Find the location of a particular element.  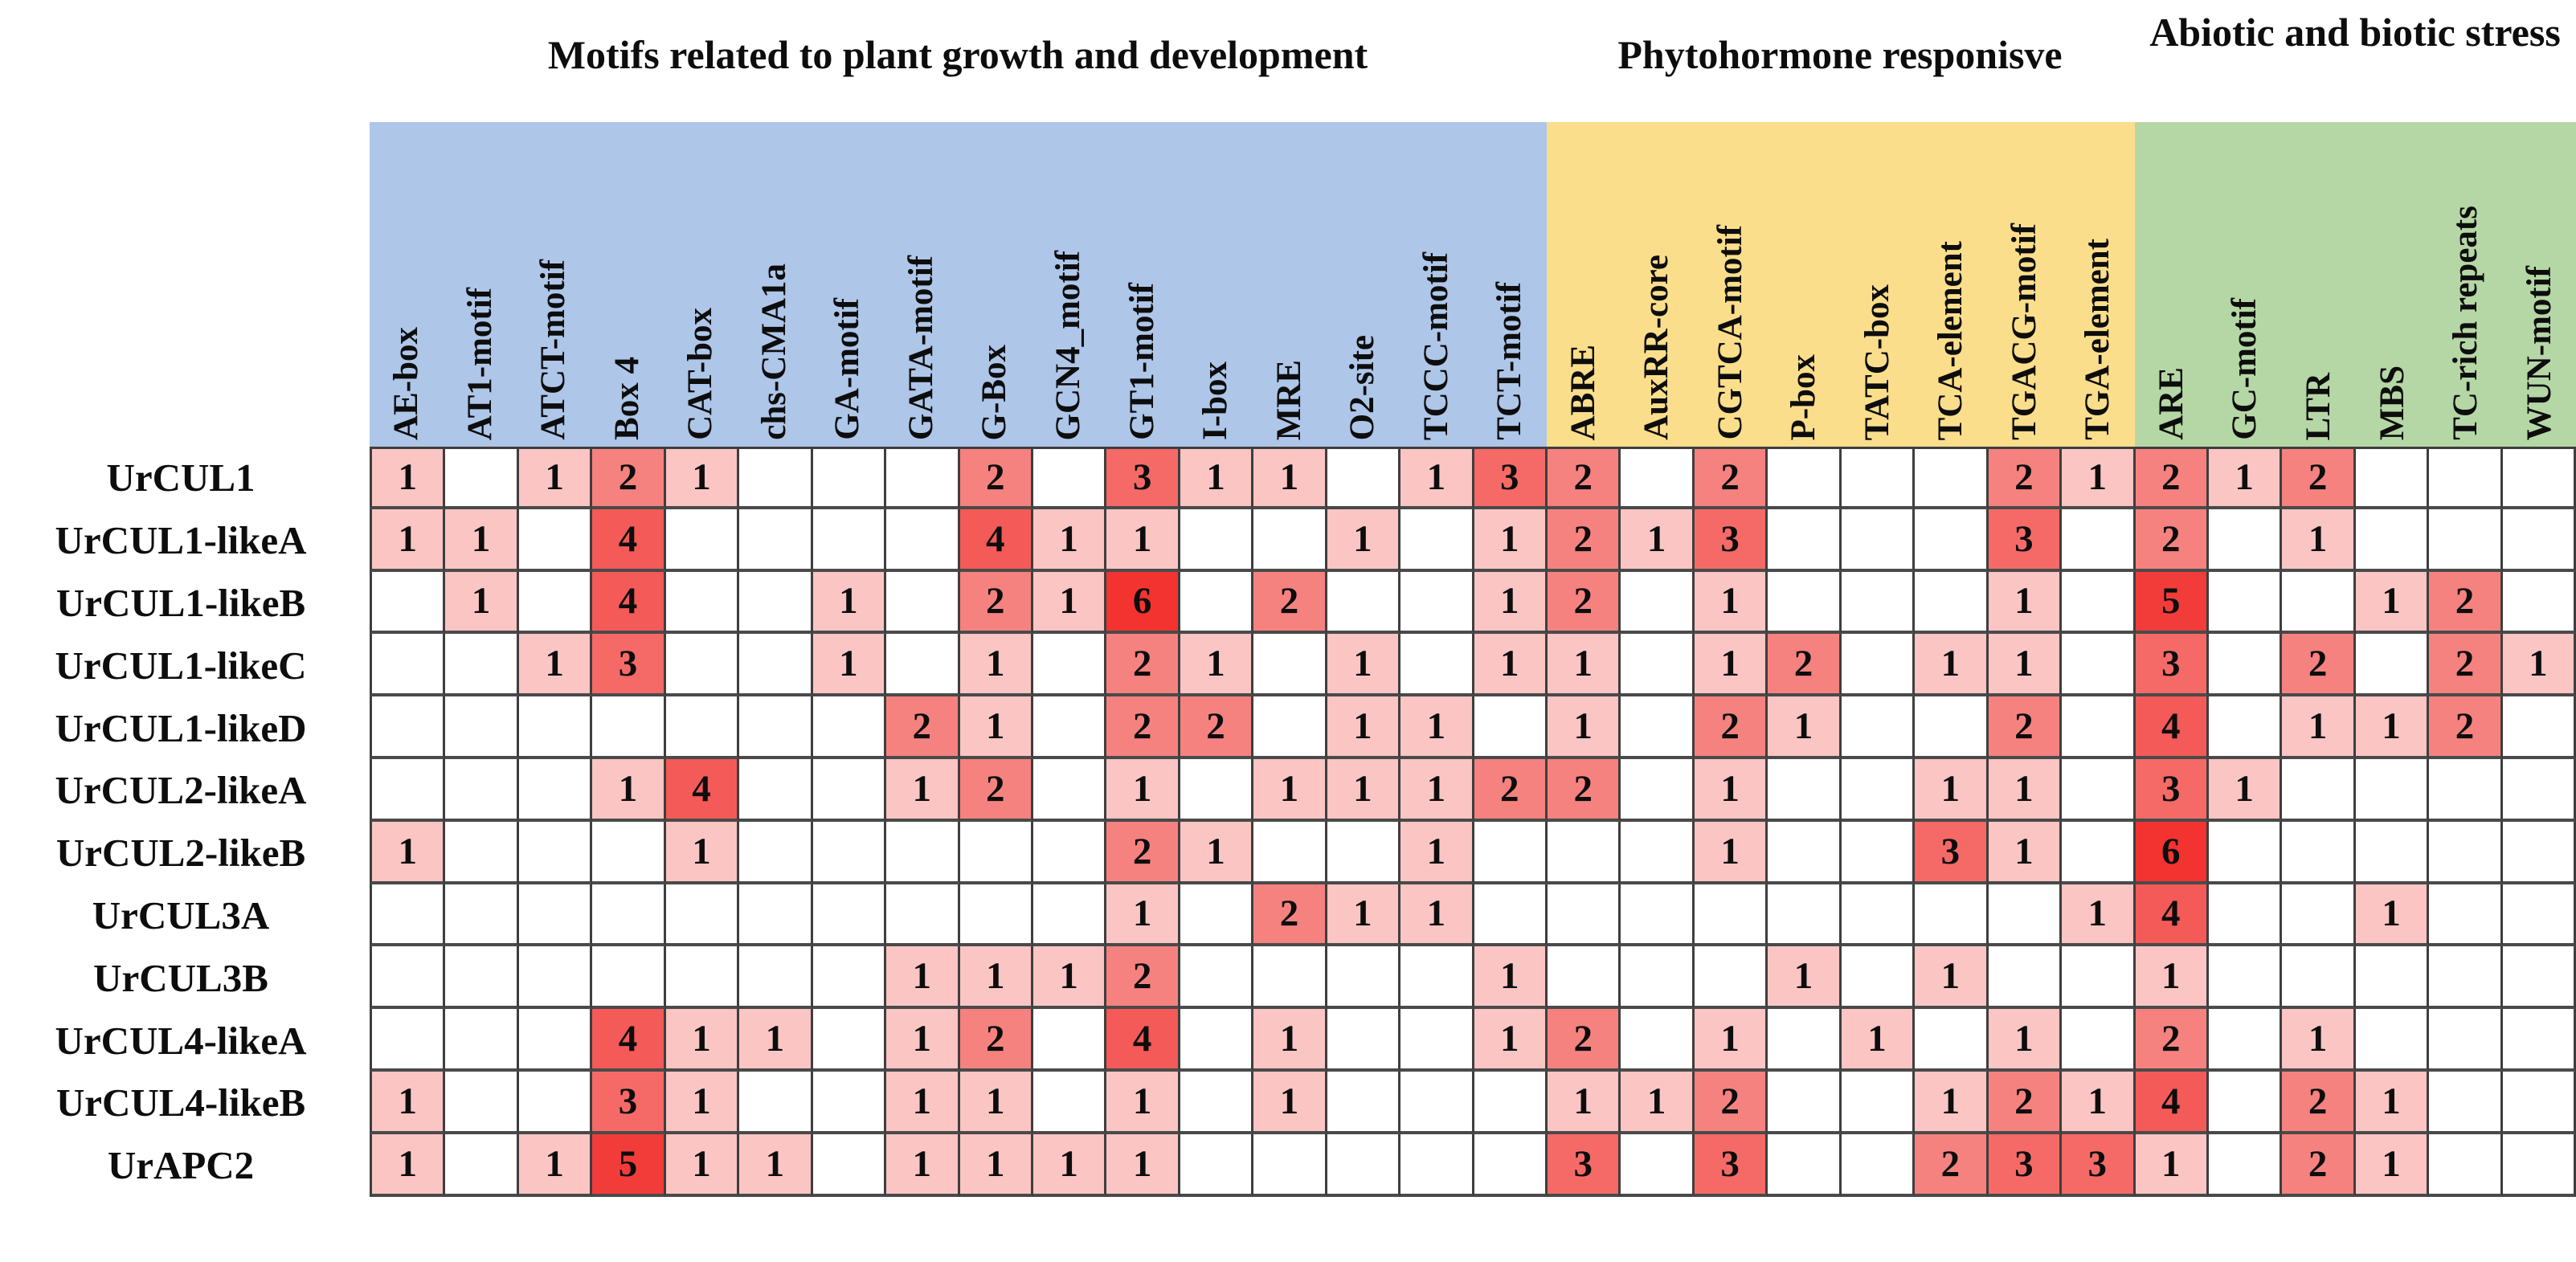

column-header-wun-motif: WUN-motif is located at coordinates (2539, 284).